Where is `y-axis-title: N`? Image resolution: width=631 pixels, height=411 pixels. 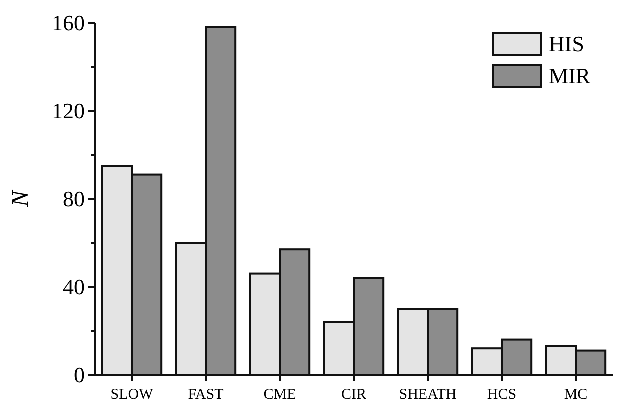 y-axis-title: N is located at coordinates (21, 198).